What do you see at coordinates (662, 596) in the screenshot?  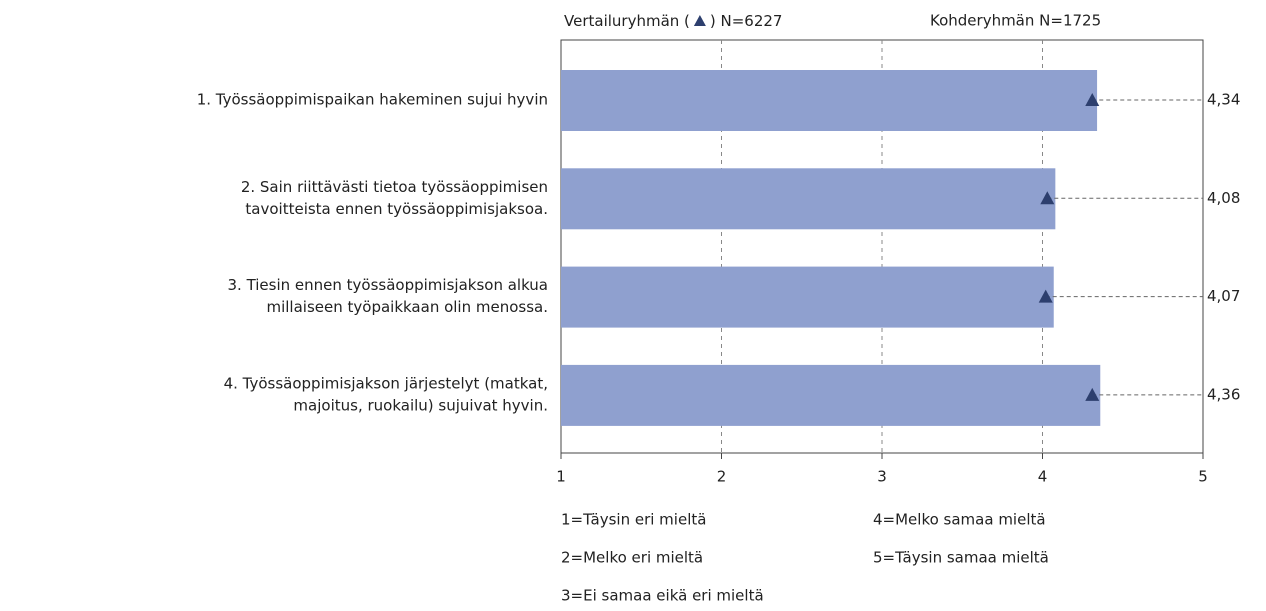 I see `scale-legend: 3=Ei samaa eikä eri mieltä` at bounding box center [662, 596].